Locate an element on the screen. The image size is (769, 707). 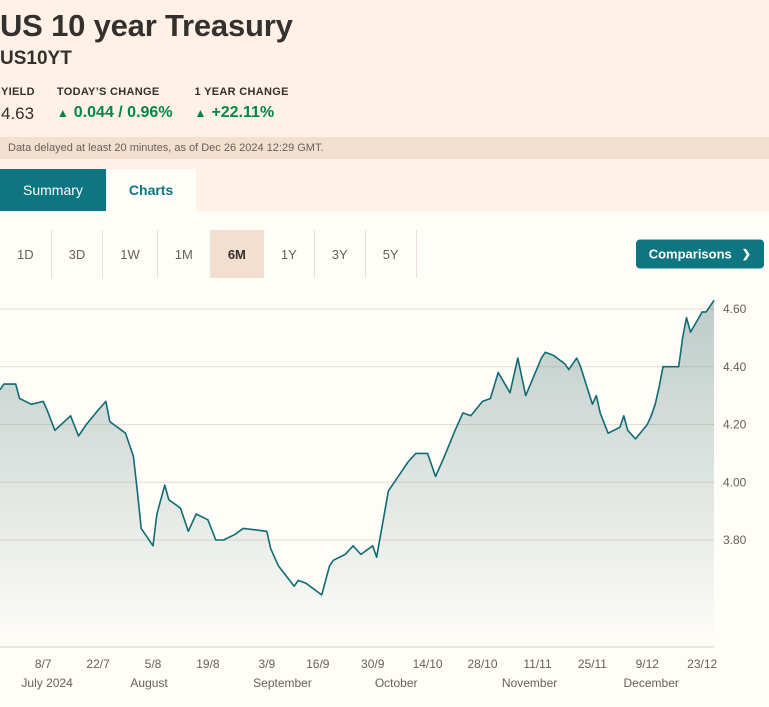
x-axis-label: 8/7 is located at coordinates (43, 664).